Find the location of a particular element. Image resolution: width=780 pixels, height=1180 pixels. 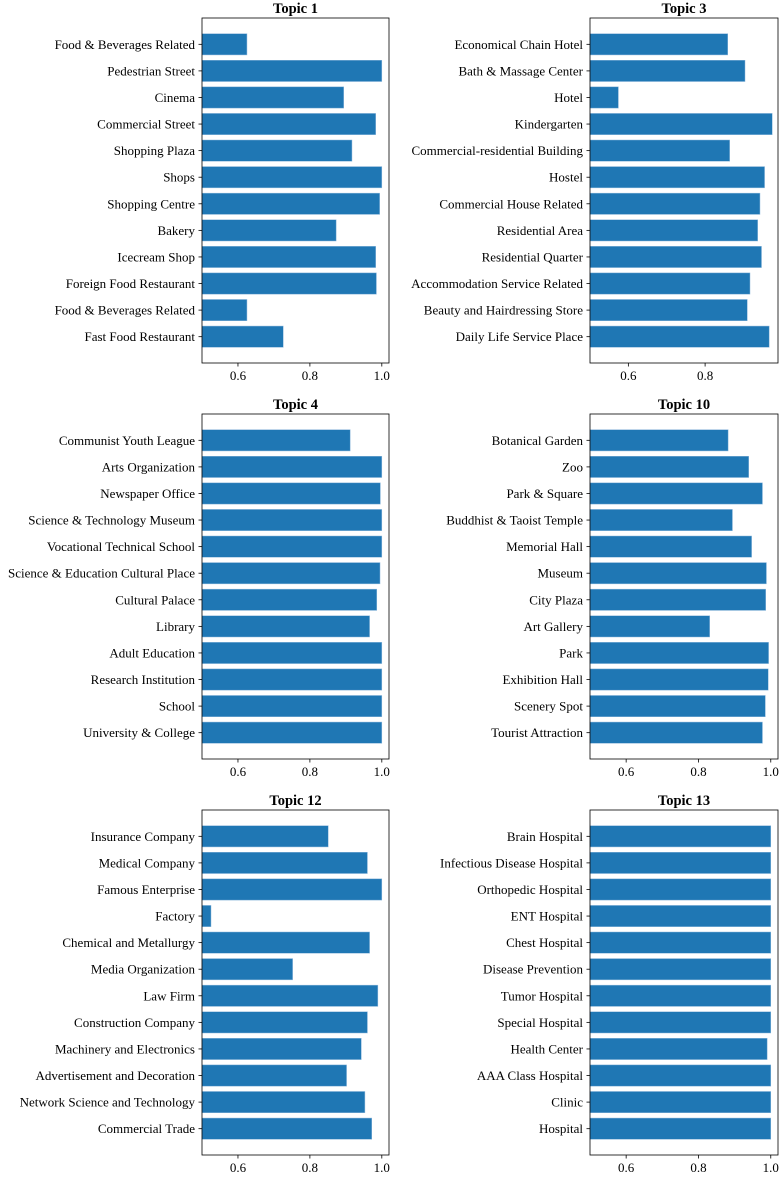

category-label: Science & Education Cultural Place is located at coordinates (101, 573).